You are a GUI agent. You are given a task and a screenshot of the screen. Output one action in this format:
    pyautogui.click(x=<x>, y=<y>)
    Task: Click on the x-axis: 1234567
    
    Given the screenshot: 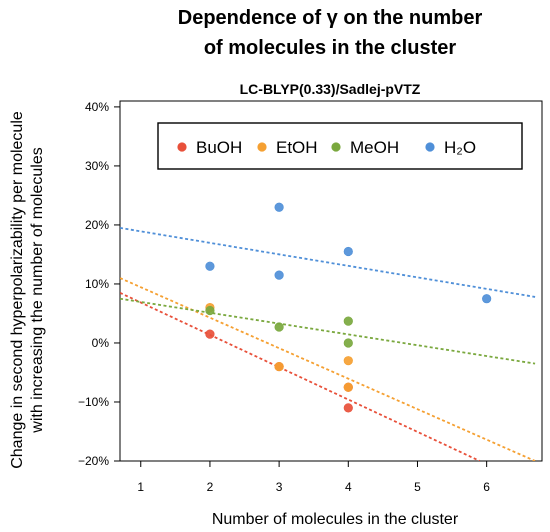 What is the action you would take?
    pyautogui.click(x=313, y=477)
    